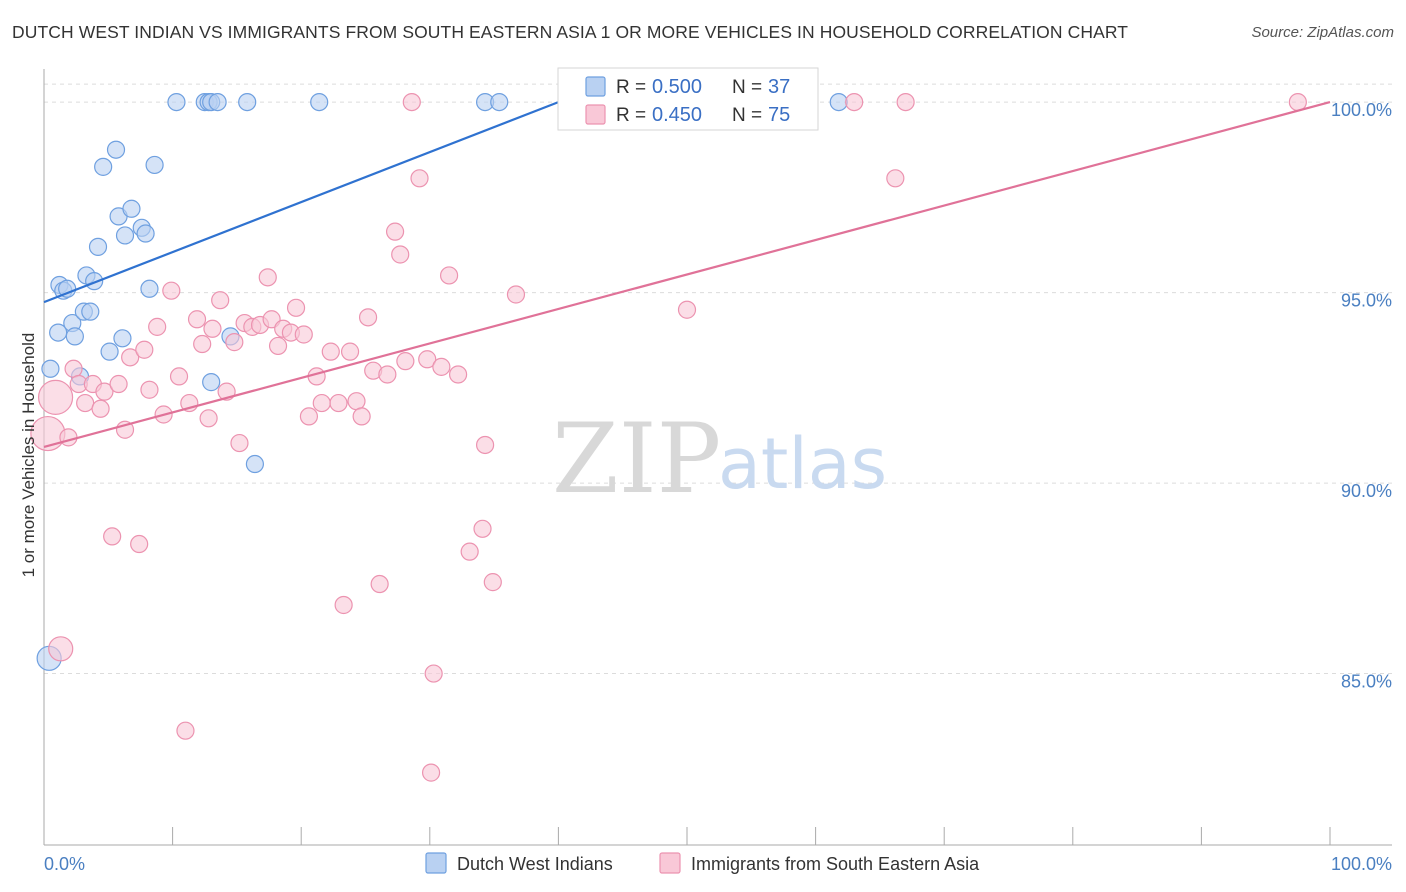  I want to click on dutch-west-indian-trend, so click(301, 202).